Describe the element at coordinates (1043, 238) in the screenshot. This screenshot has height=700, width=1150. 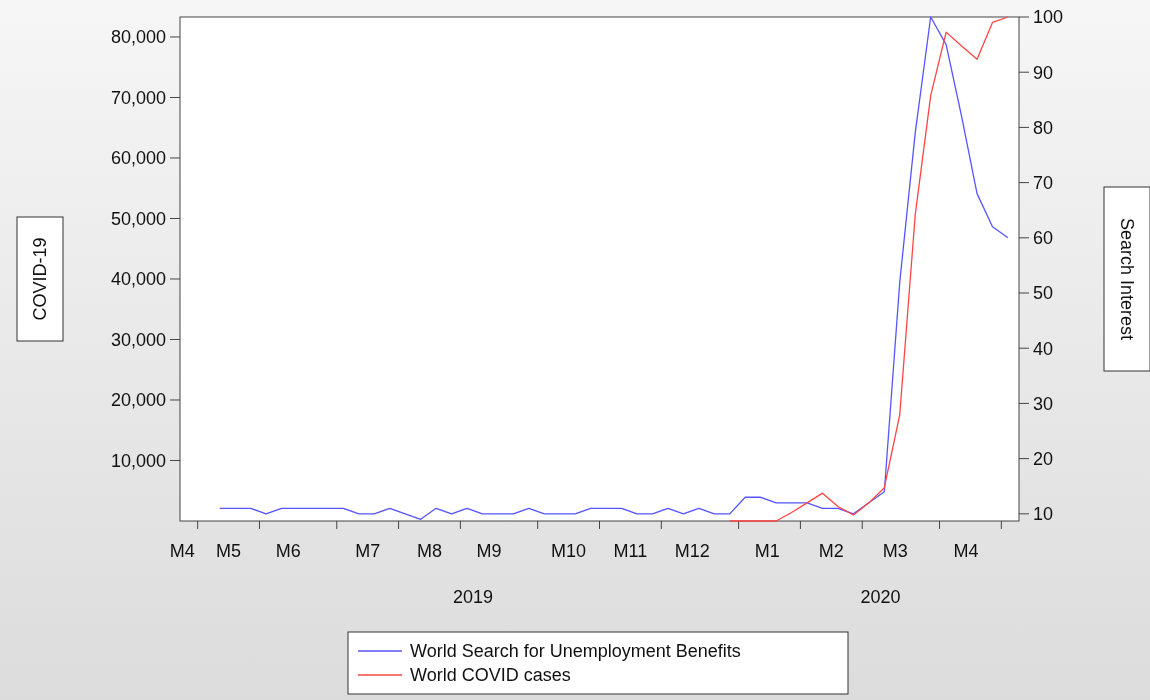
I see `y2-tick-label: 60` at that location.